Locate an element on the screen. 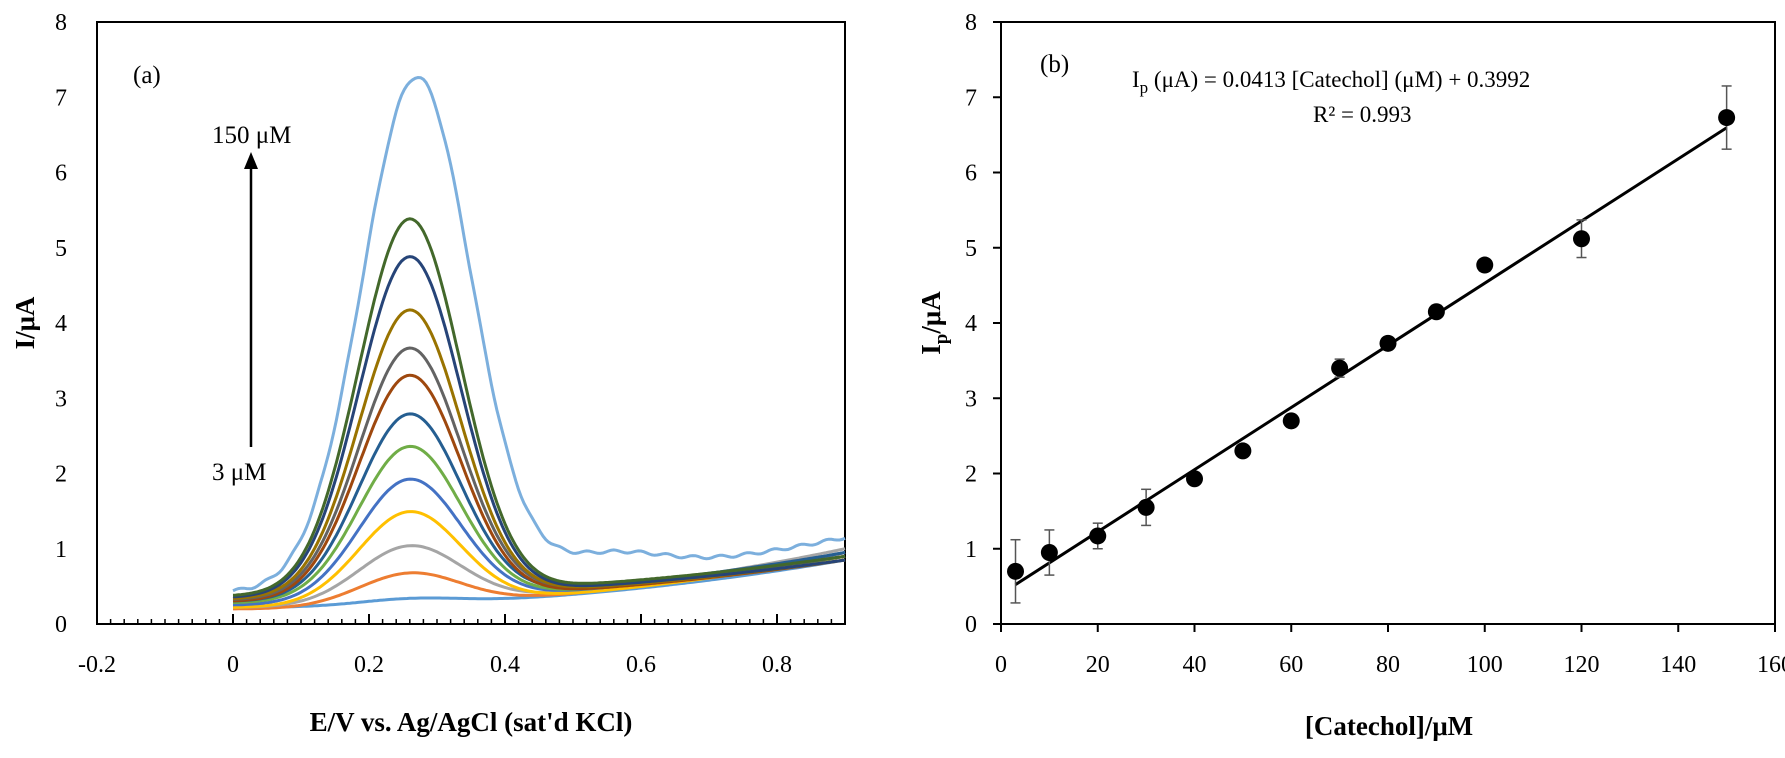 The height and width of the screenshot is (758, 1785). regression-equation-i: I is located at coordinates (1136, 79).